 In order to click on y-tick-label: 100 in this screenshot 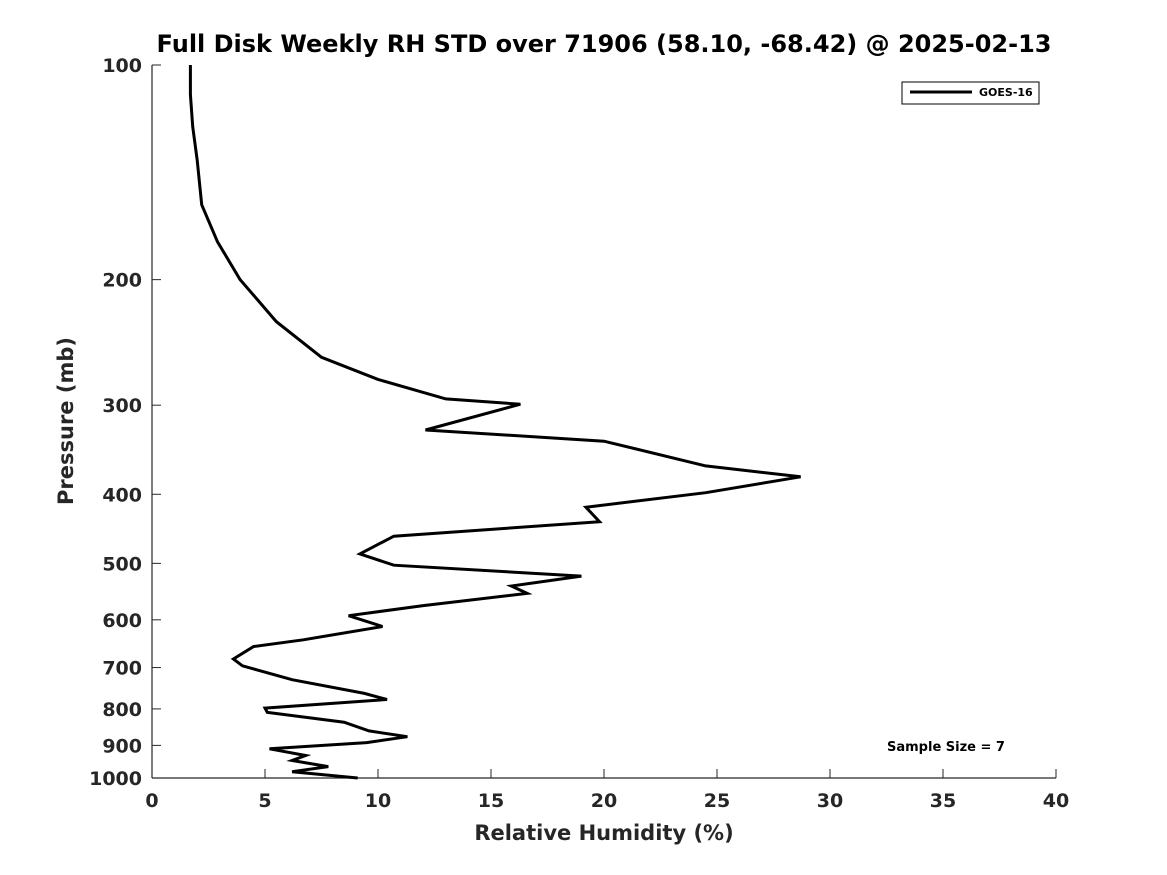, I will do `click(122, 66)`.